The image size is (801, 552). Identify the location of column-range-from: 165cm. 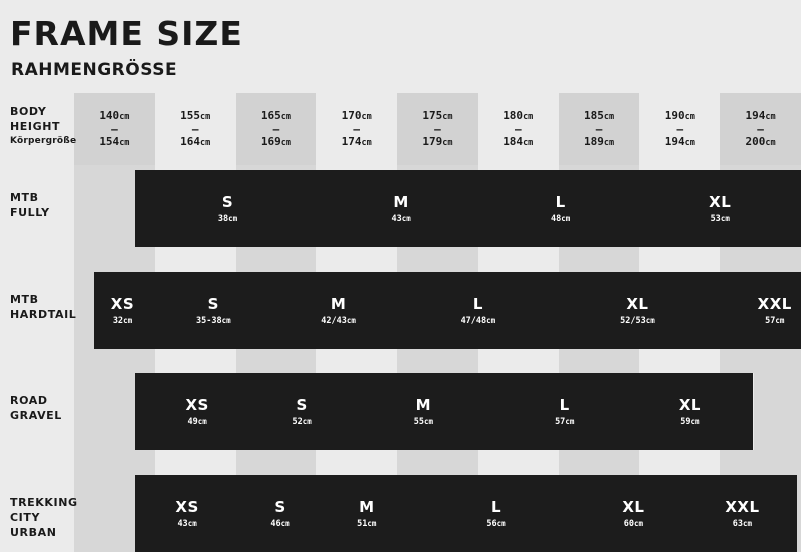
(275, 115).